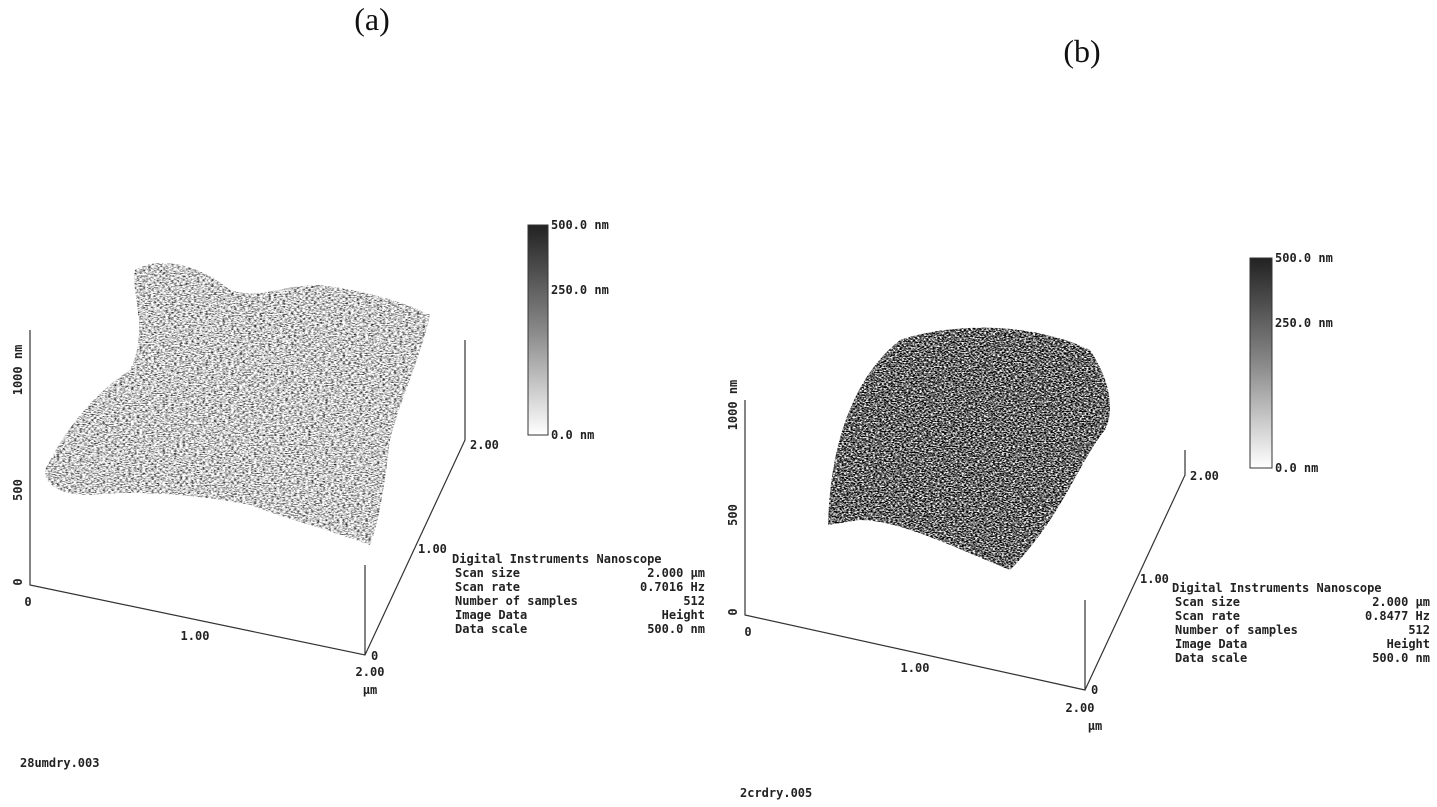 This screenshot has height=807, width=1437. I want to click on panel-label: (a), so click(372, 19).